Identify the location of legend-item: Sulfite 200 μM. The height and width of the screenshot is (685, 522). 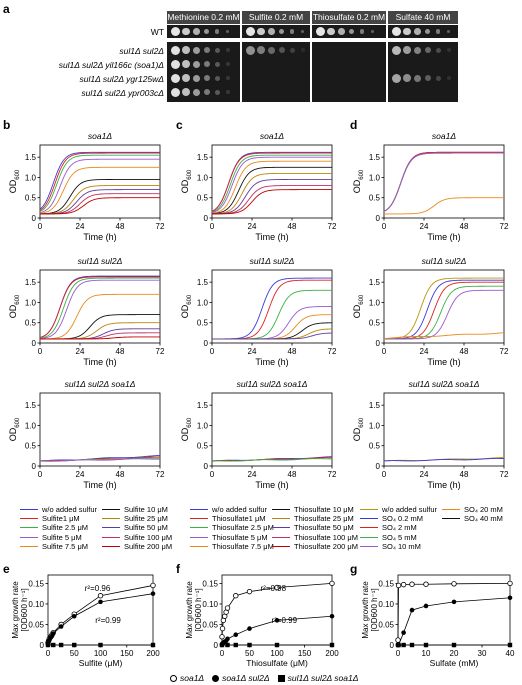
(137, 546).